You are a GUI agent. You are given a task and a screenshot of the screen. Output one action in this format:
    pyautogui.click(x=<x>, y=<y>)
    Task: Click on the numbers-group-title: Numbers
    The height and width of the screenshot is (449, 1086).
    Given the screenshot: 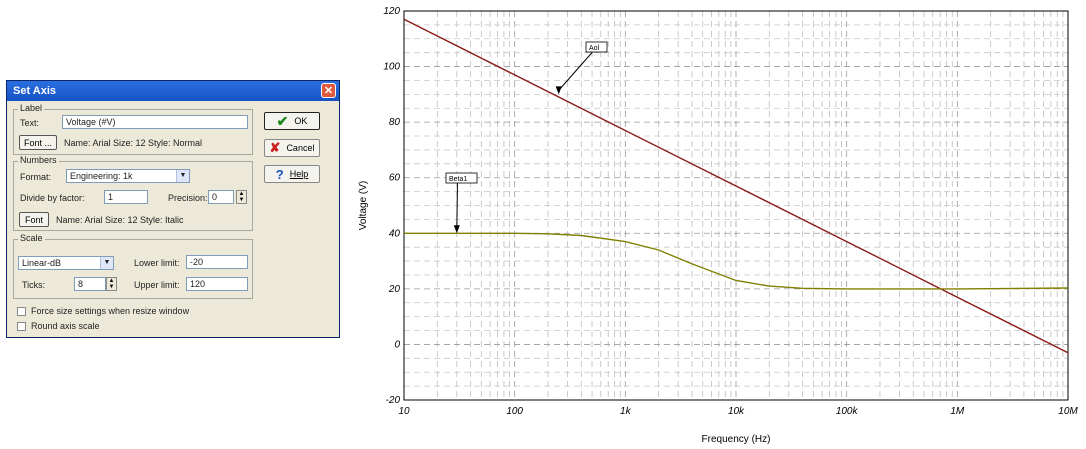 What is the action you would take?
    pyautogui.click(x=38, y=160)
    